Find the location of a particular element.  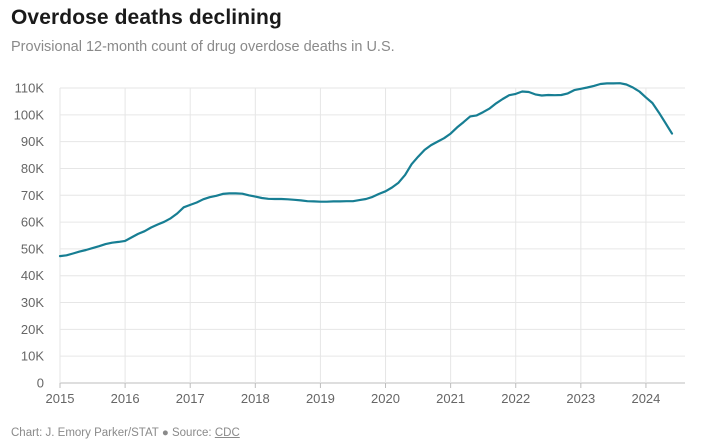

x-tick-label: 2016 is located at coordinates (125, 398).